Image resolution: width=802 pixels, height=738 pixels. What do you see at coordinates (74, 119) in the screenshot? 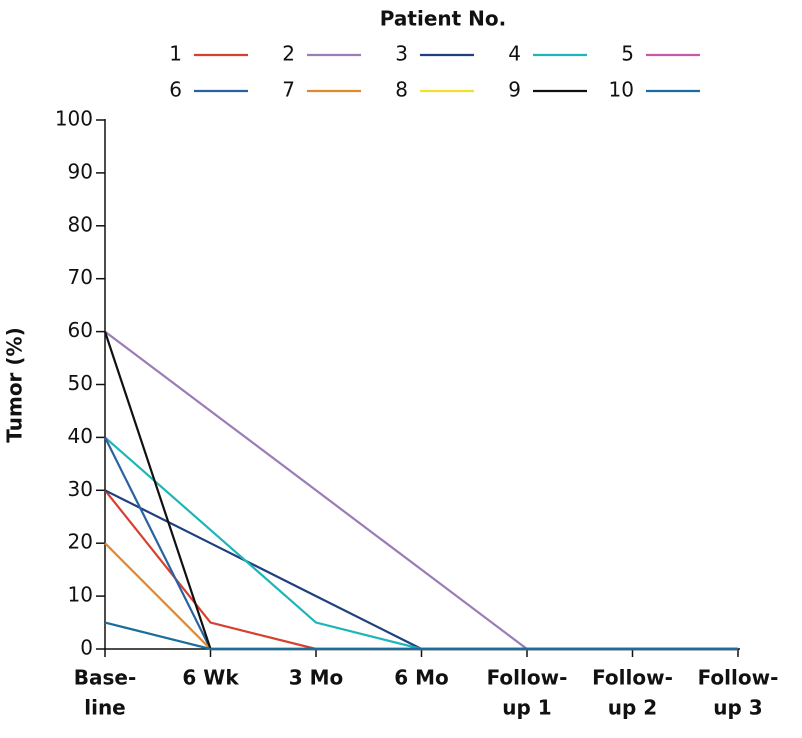
I see `y-tick-label: 100` at bounding box center [74, 119].